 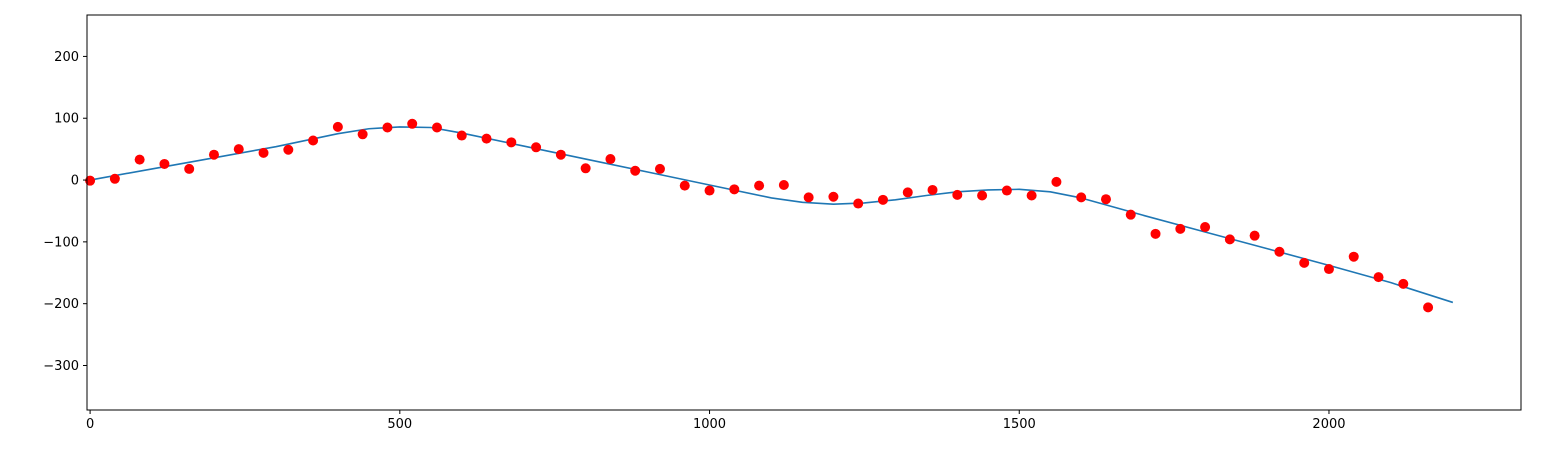 I want to click on x-tick-label: 500, so click(x=399, y=424).